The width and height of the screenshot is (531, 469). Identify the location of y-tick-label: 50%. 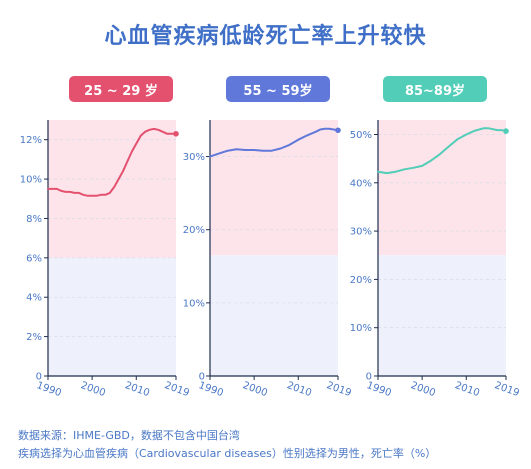
(361, 135).